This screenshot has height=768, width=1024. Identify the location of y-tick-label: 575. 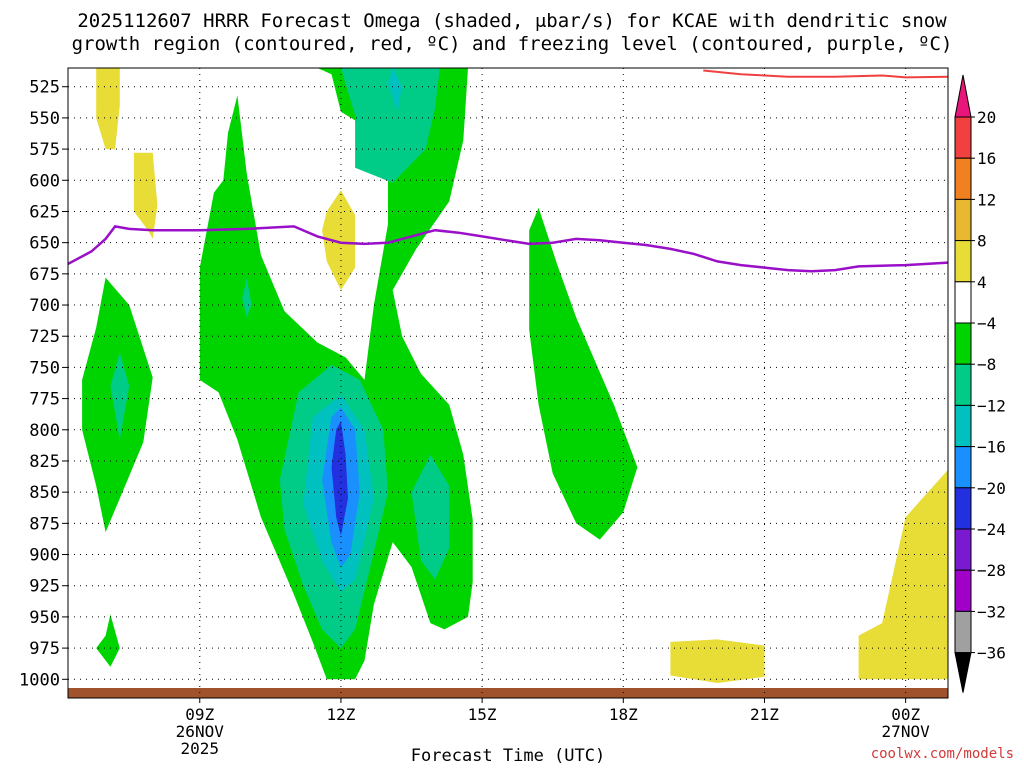
(44, 150).